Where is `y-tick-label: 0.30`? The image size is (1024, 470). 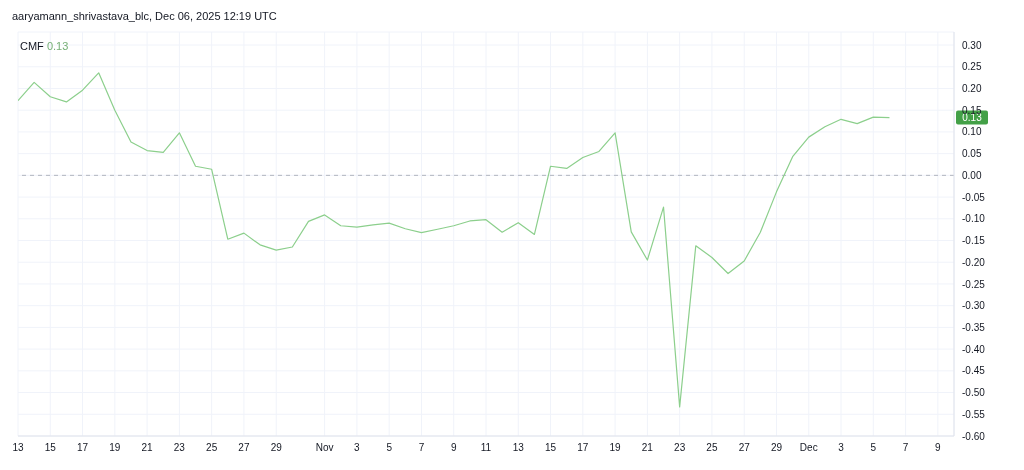 y-tick-label: 0.30 is located at coordinates (972, 45).